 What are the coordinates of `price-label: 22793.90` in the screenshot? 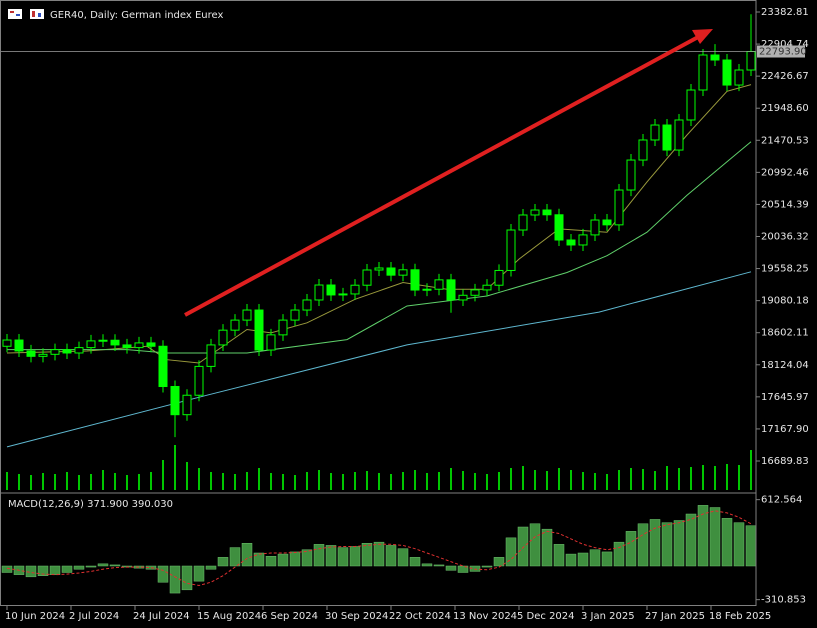 It's located at (783, 52).